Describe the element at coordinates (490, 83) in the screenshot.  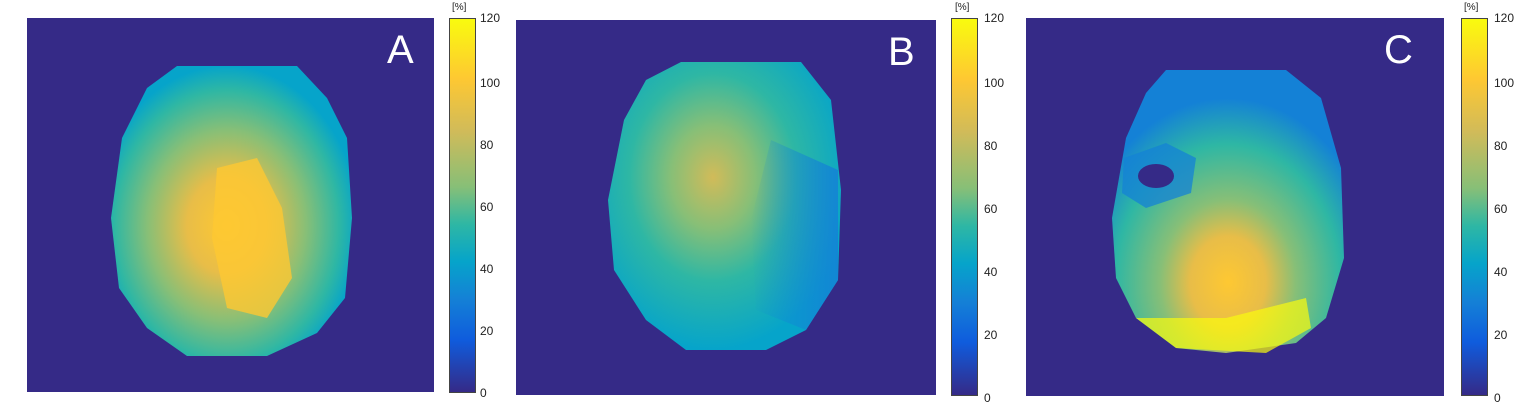
I see `colorbar-tick-a-100: 100` at that location.